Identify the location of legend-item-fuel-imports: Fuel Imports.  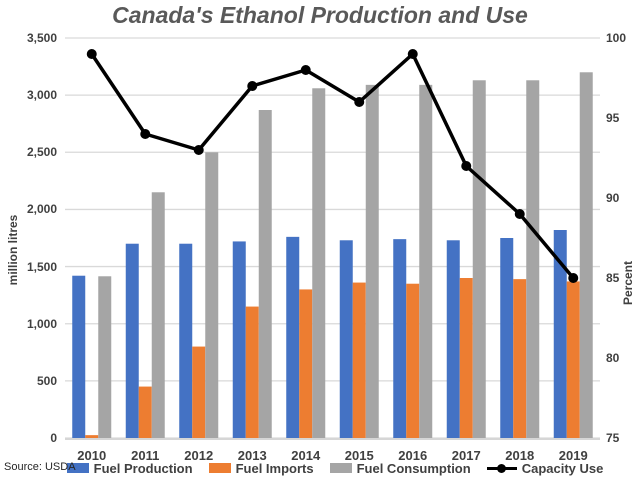
(261, 468).